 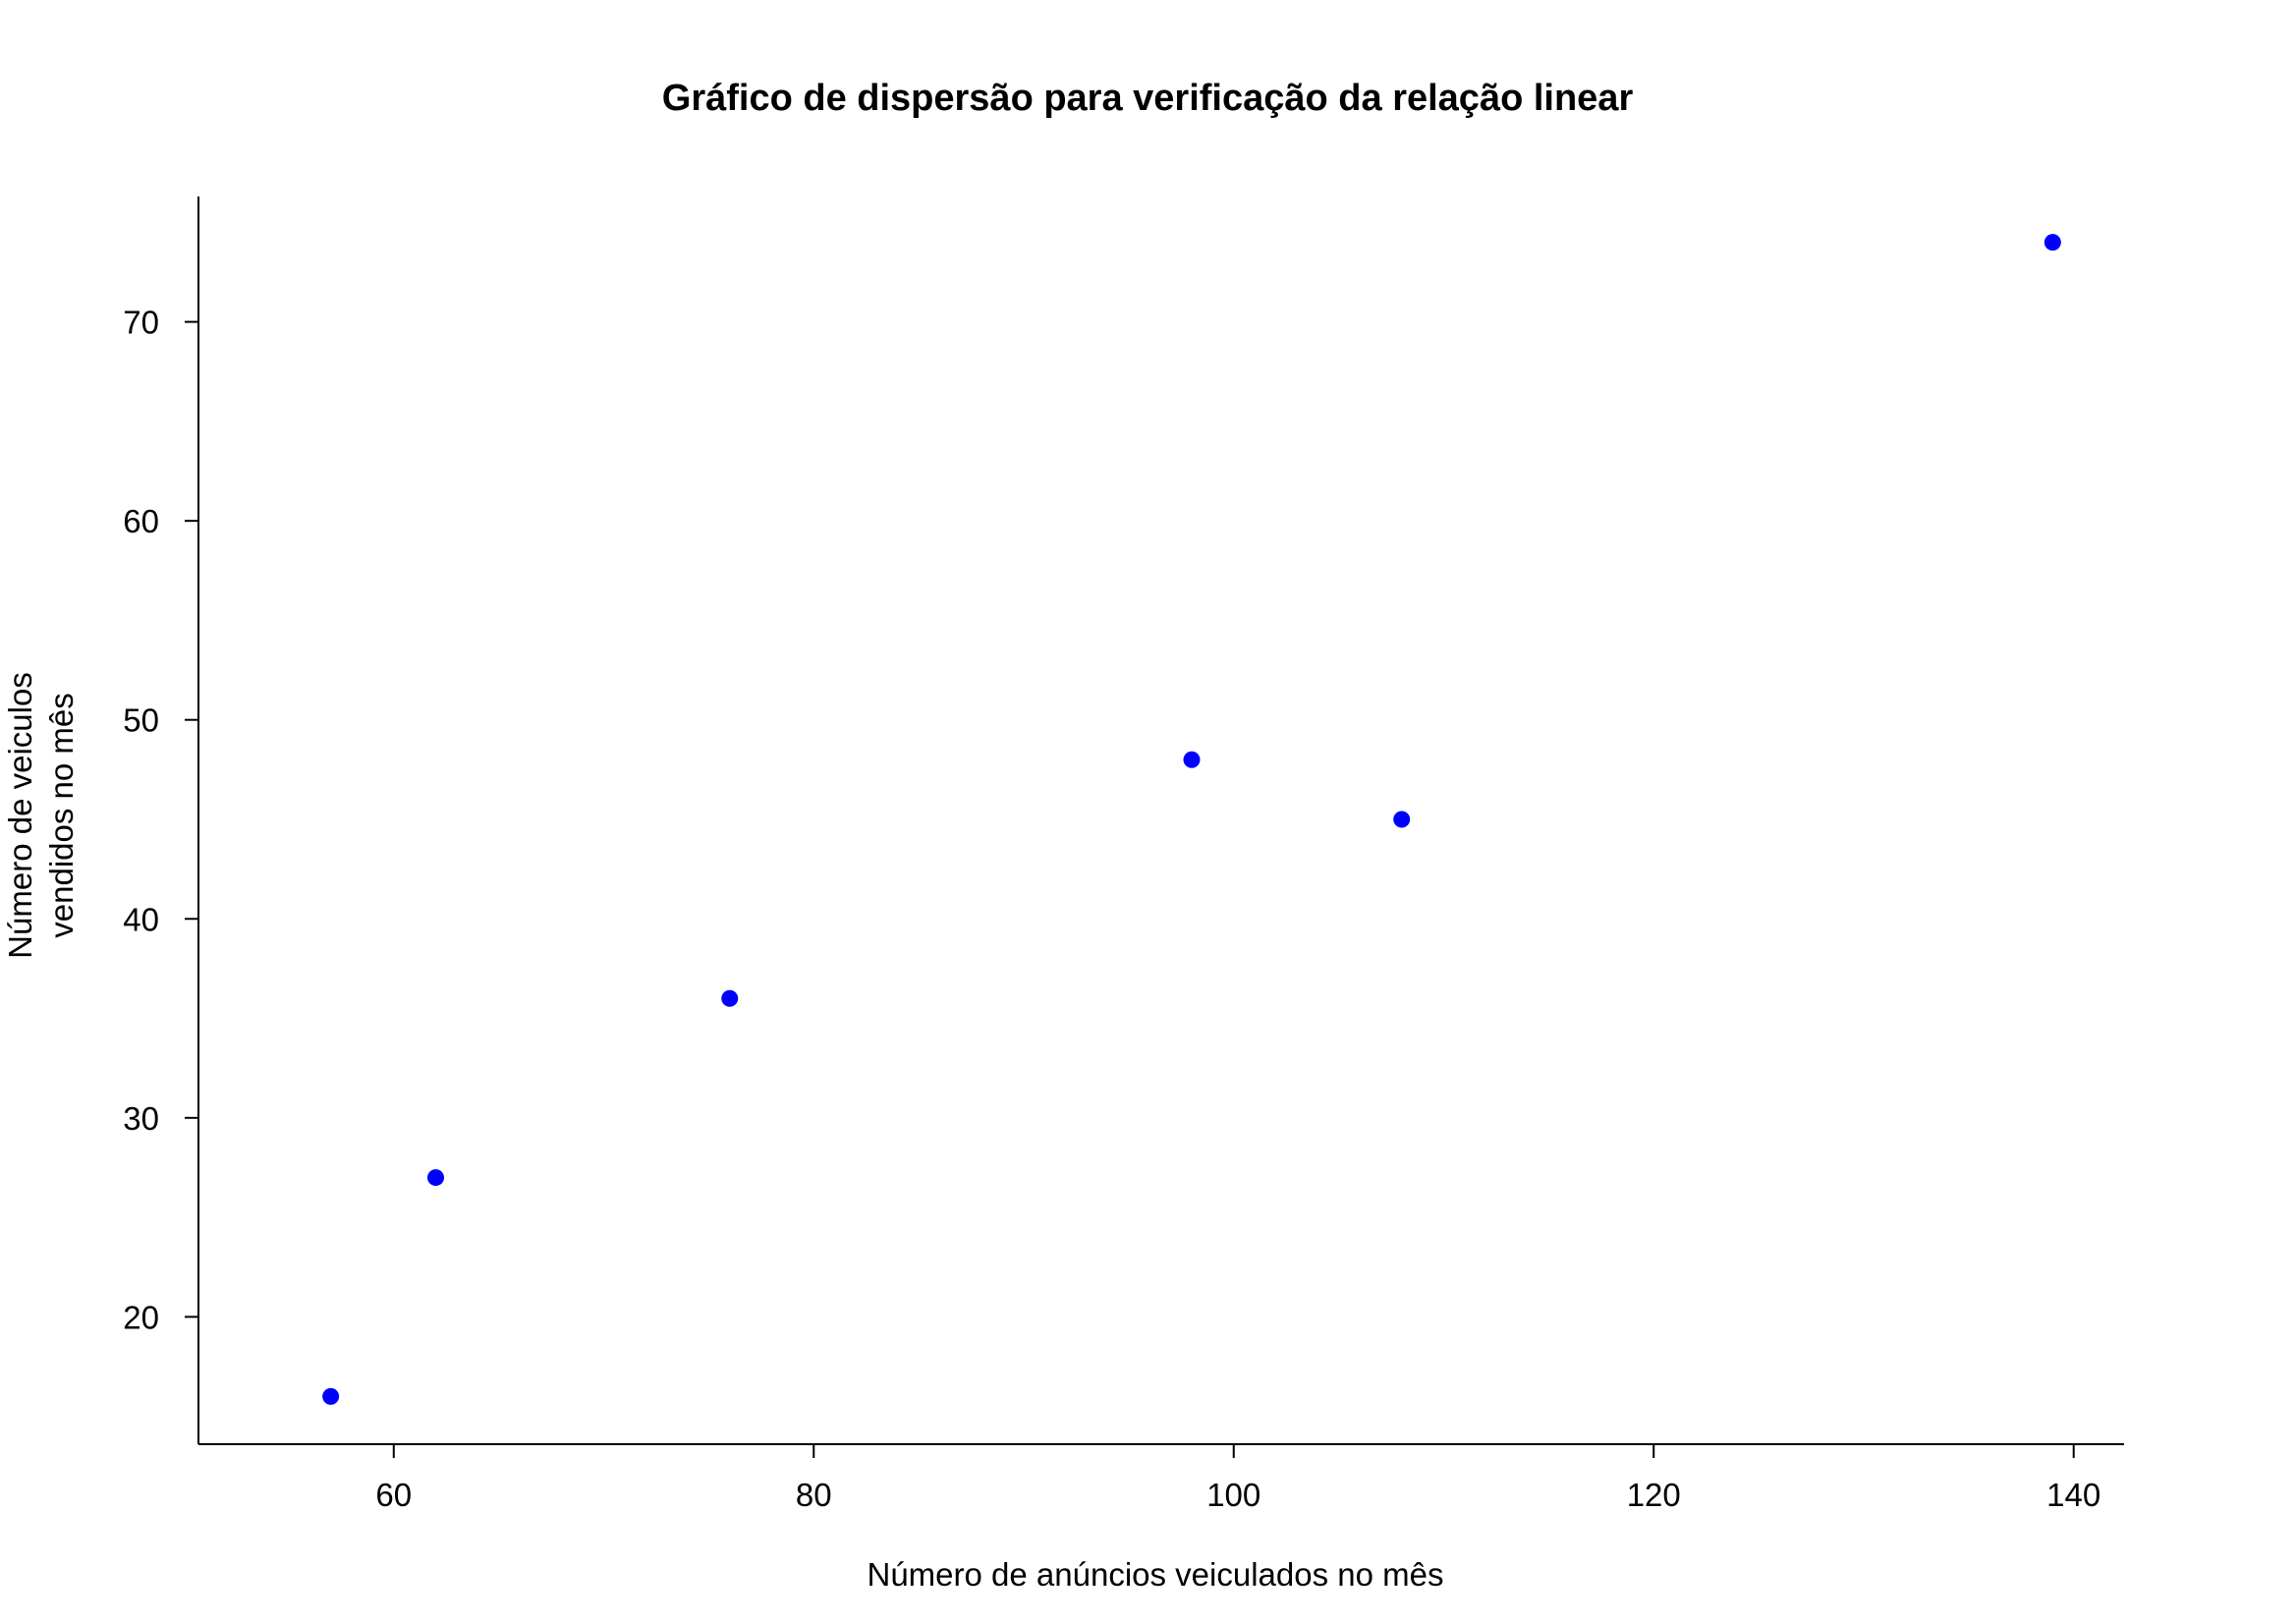 What do you see at coordinates (61, 815) in the screenshot?
I see `y-axis-label-line-2: vendidos no mês` at bounding box center [61, 815].